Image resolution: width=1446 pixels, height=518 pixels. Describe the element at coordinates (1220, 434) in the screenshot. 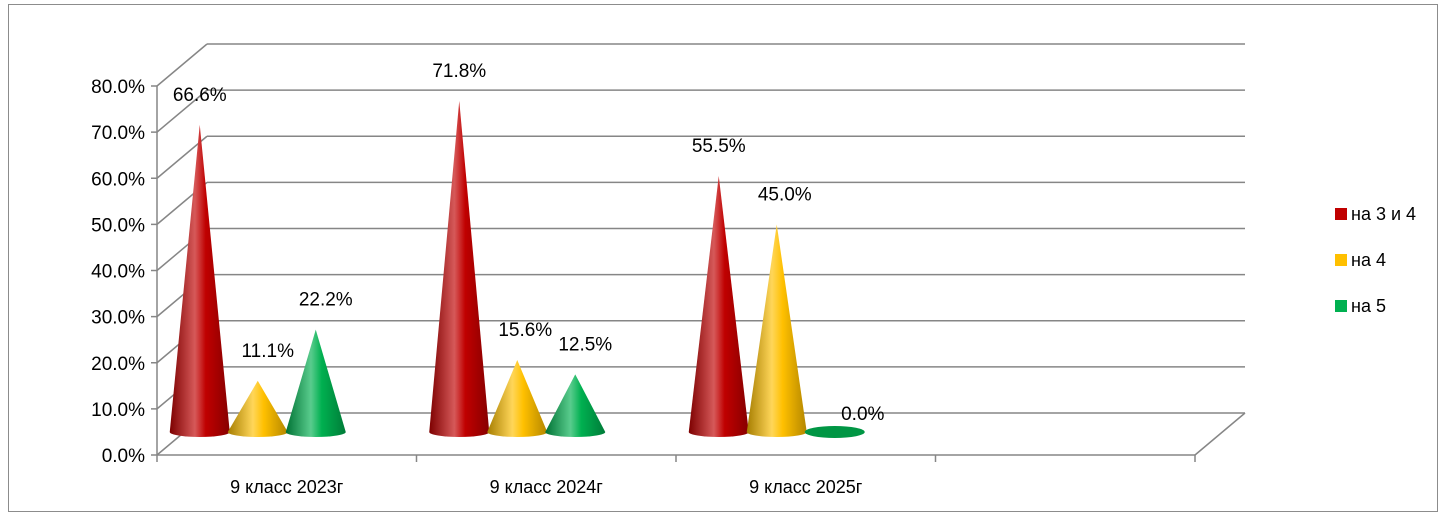

I see `floor-right-edge` at that location.